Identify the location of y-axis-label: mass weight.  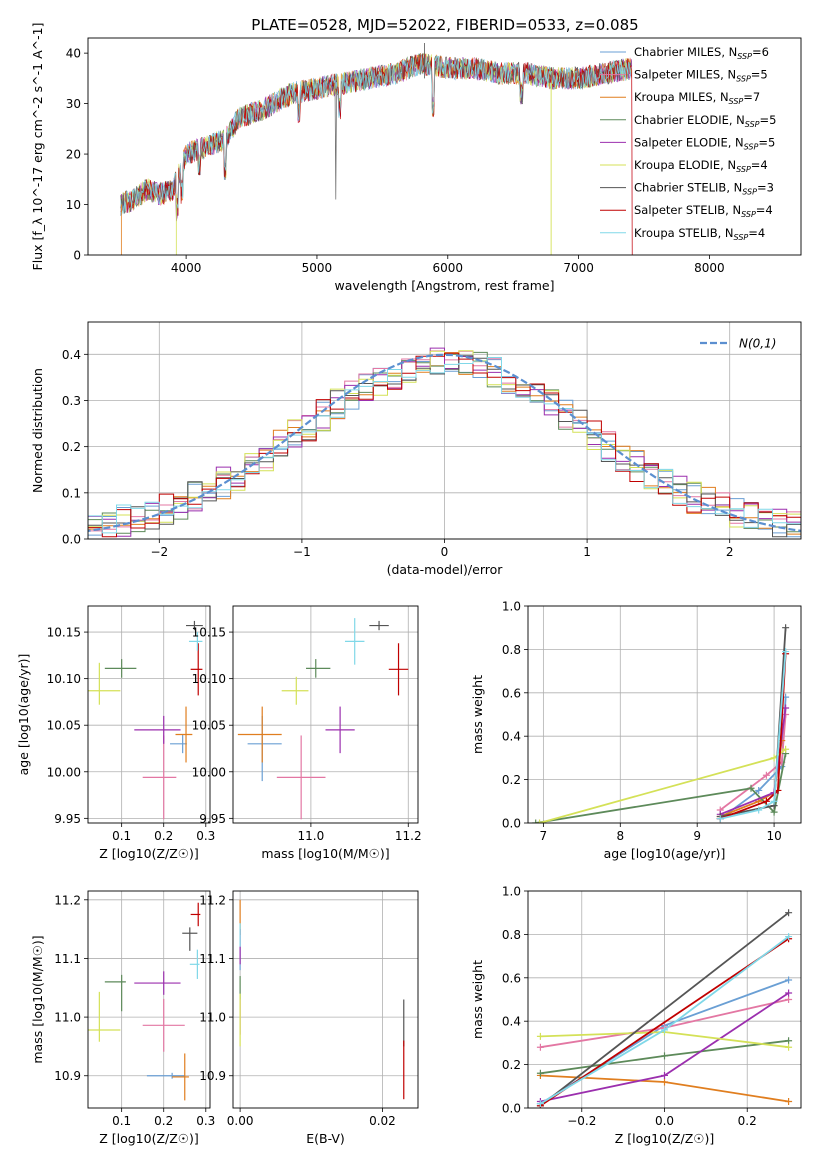
(477, 999).